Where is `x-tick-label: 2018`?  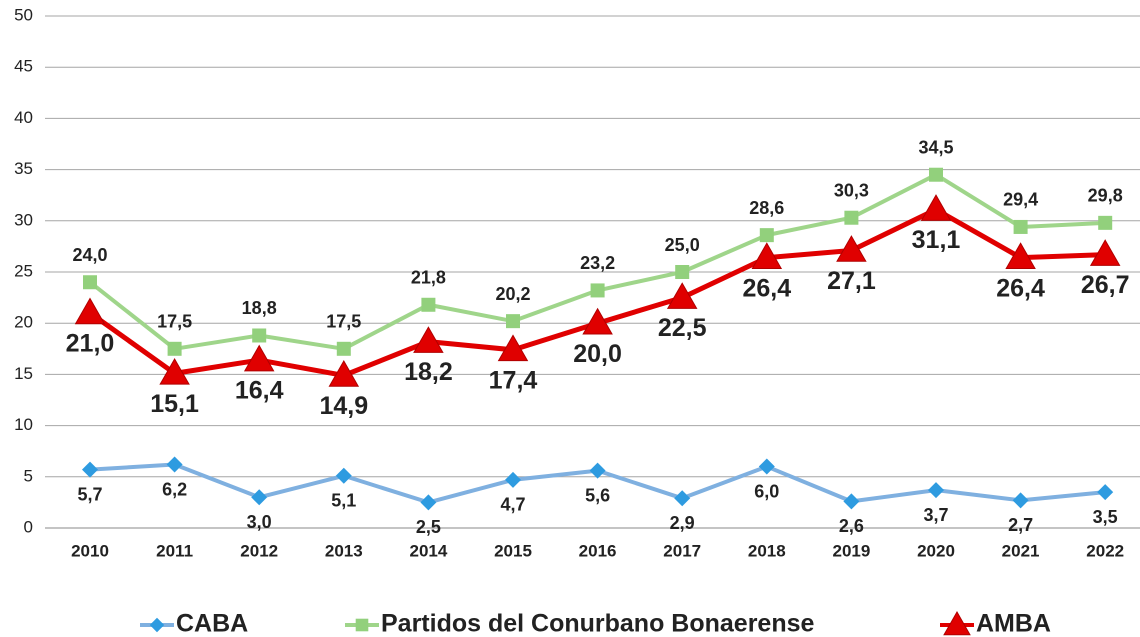 x-tick-label: 2018 is located at coordinates (767, 550).